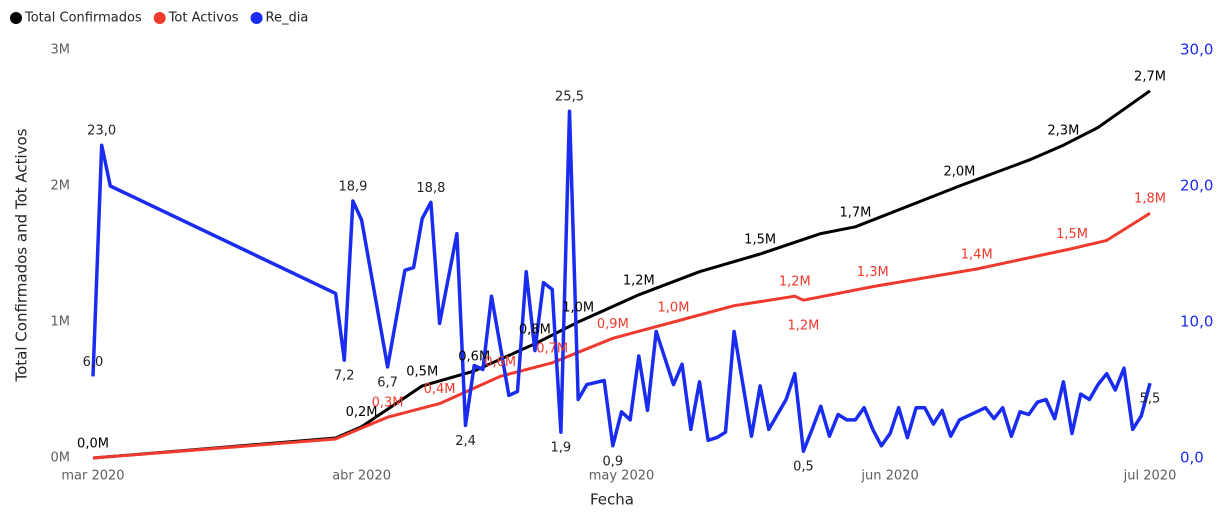  What do you see at coordinates (569, 97) in the screenshot?
I see `data-label: 25,5` at bounding box center [569, 97].